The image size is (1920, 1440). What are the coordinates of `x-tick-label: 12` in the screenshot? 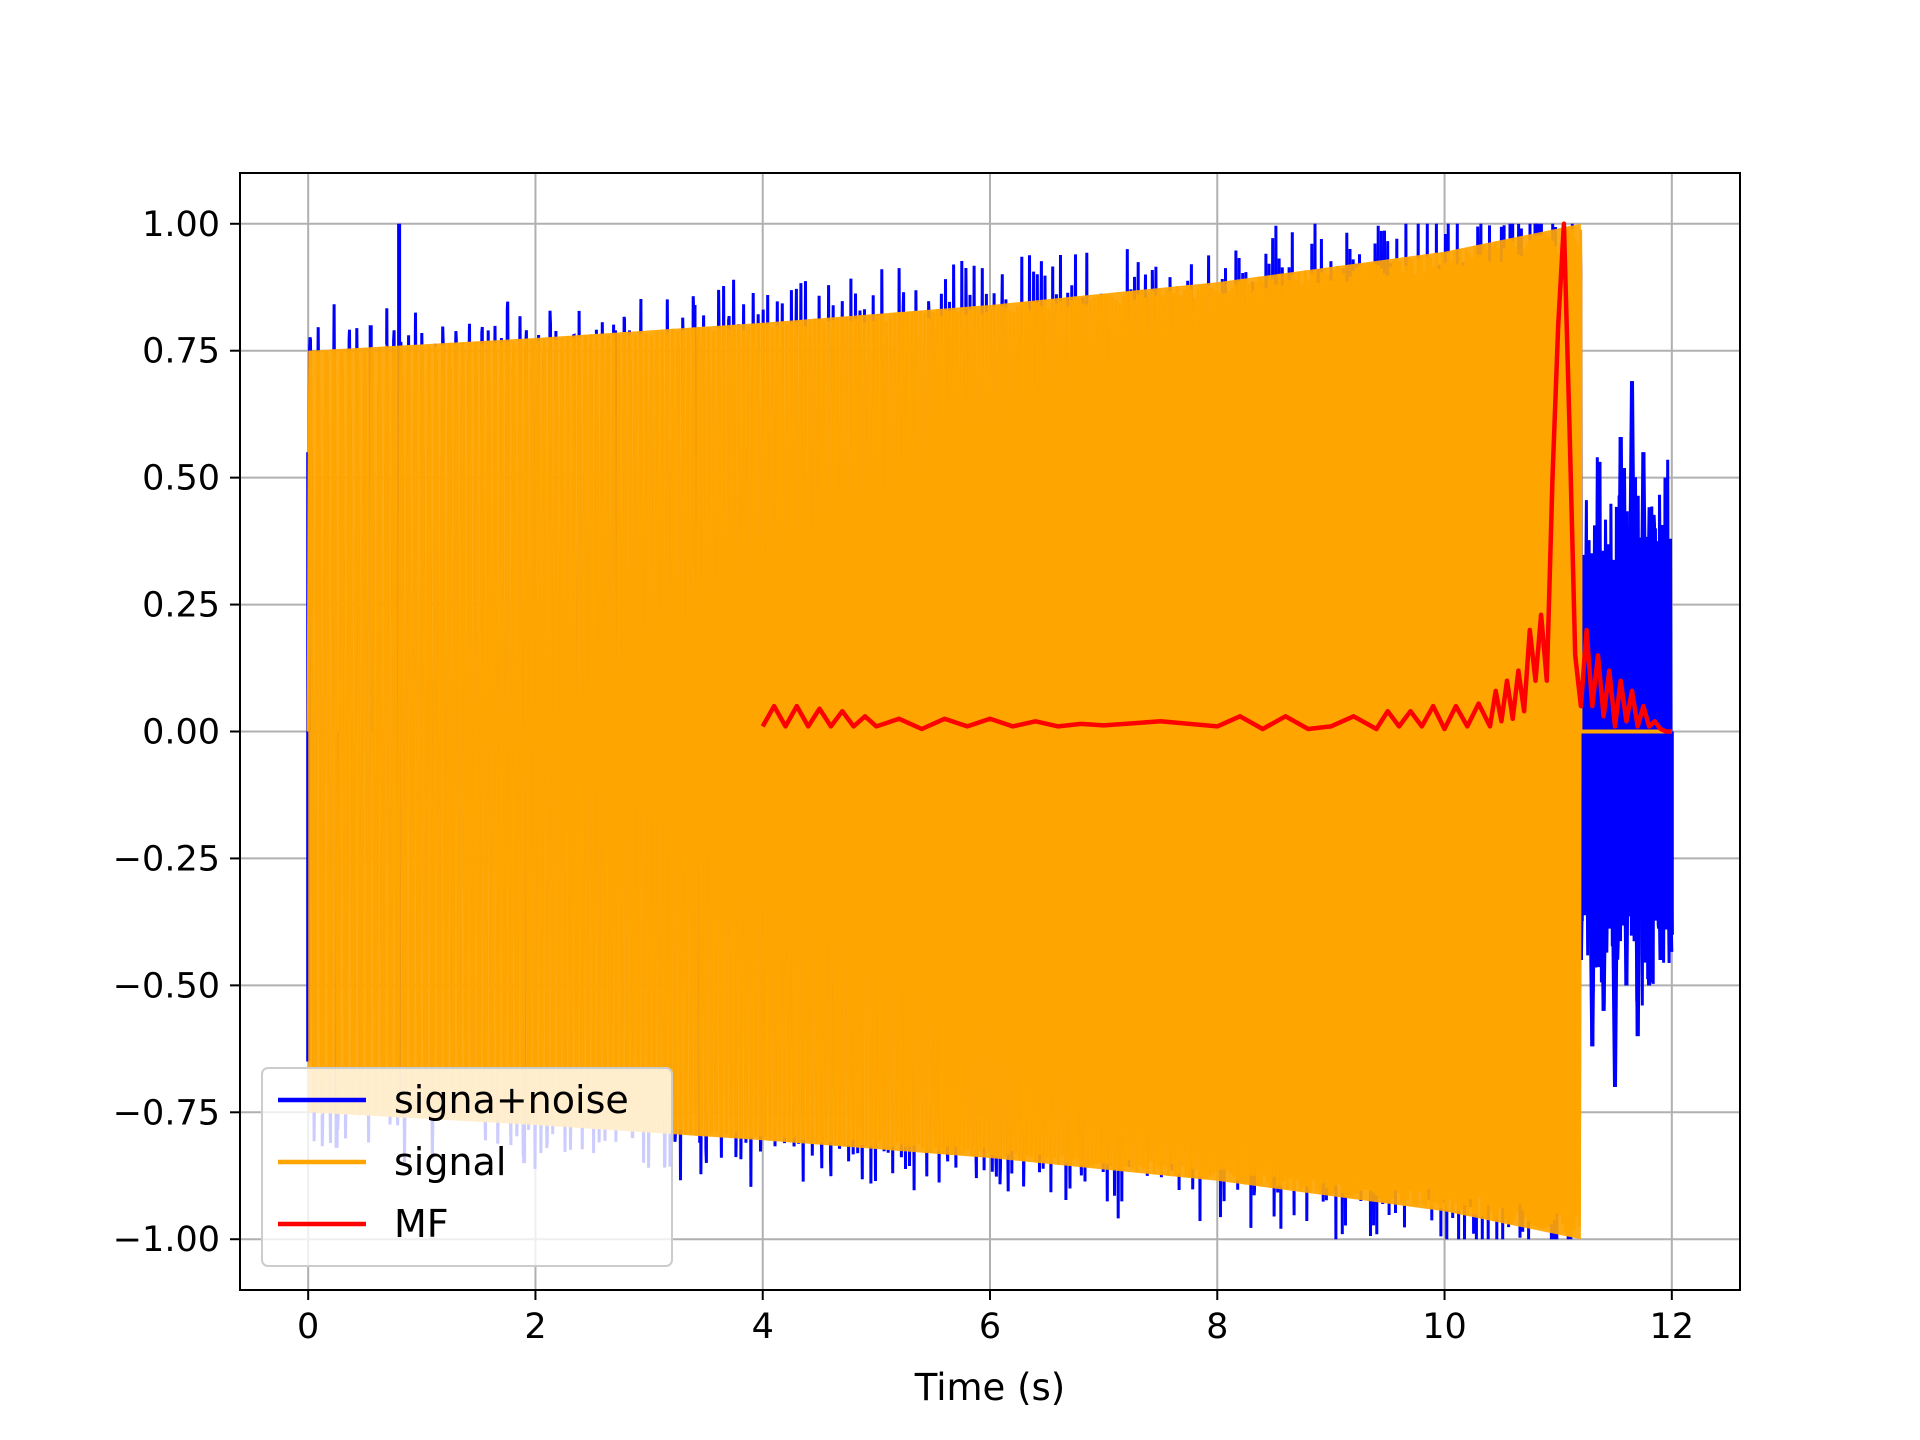 It's located at (1672, 1327).